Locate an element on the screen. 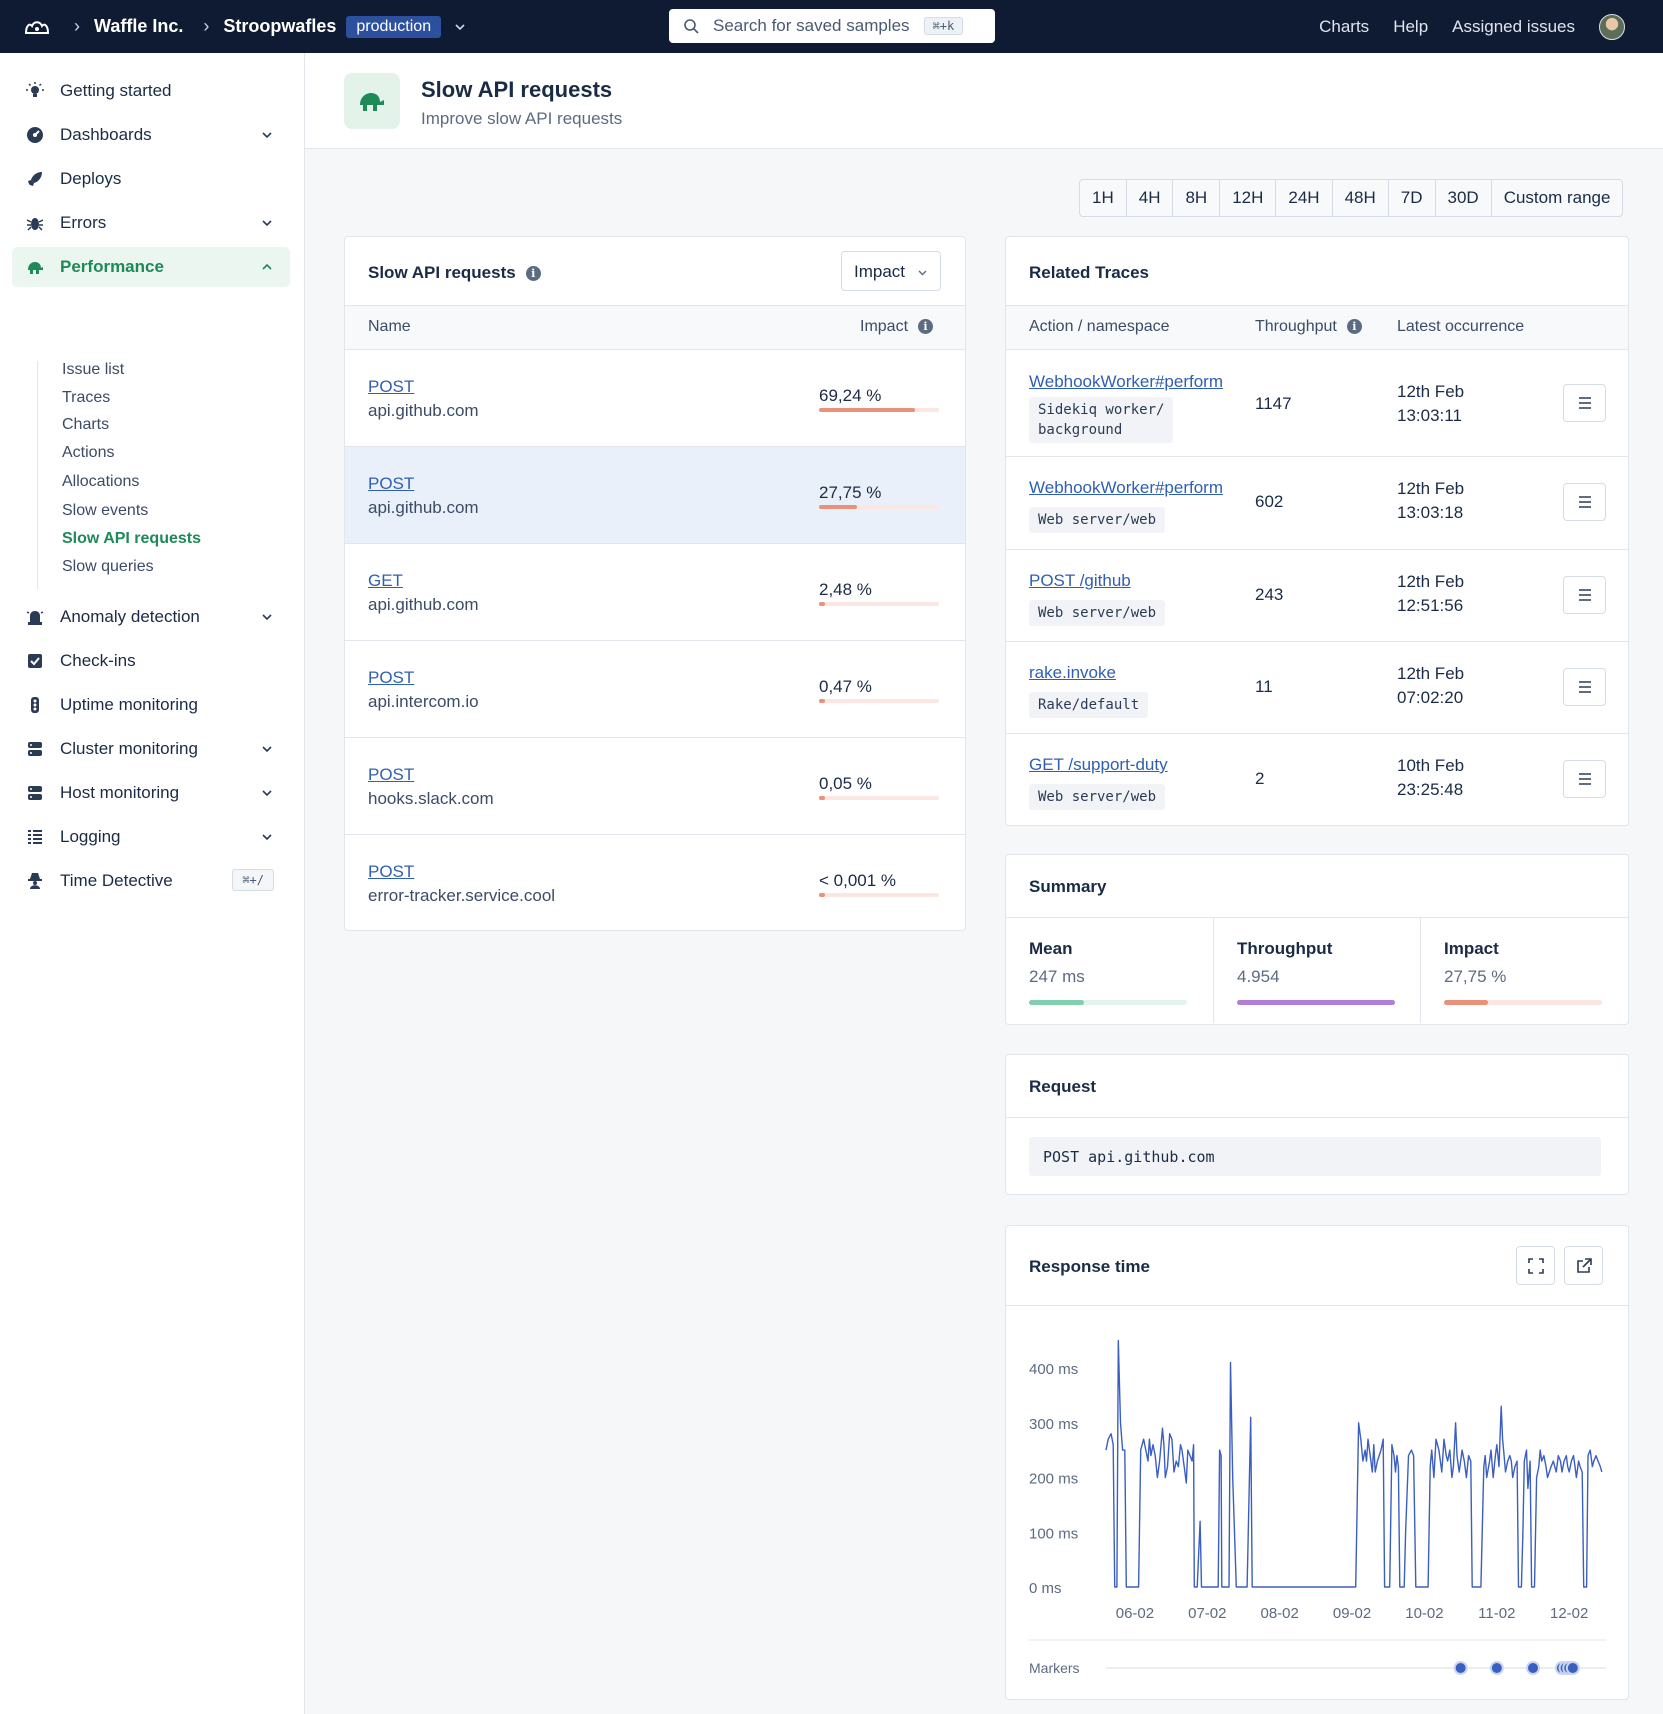  summary-cell-throughput: Throughput 4.954 is located at coordinates (1316, 970).